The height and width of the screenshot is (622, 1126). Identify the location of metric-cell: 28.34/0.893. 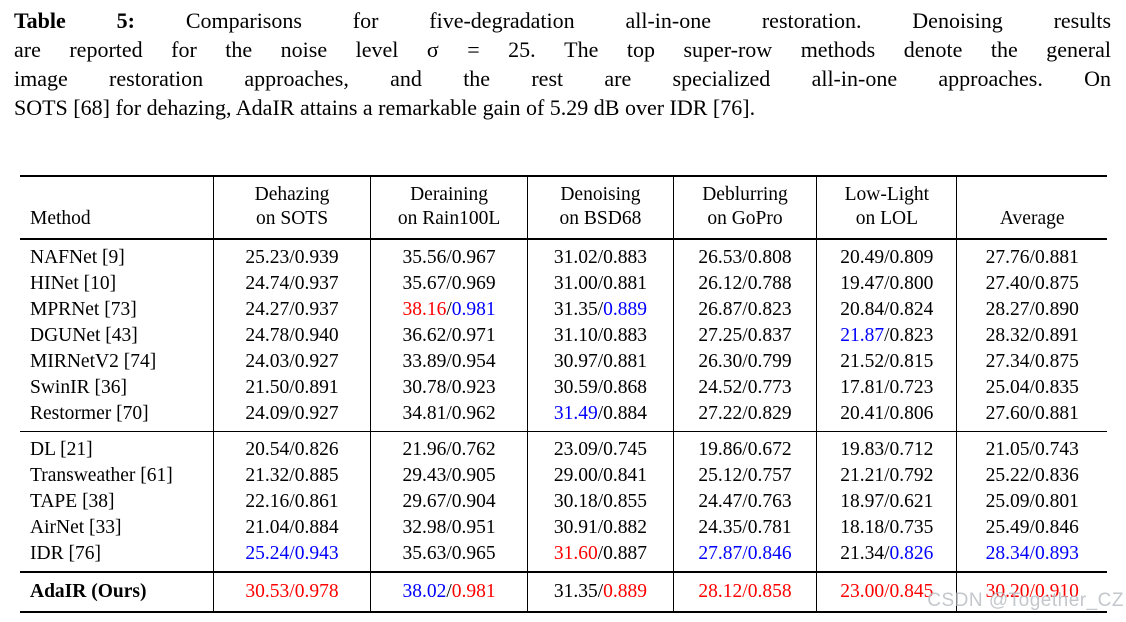
(1031, 556).